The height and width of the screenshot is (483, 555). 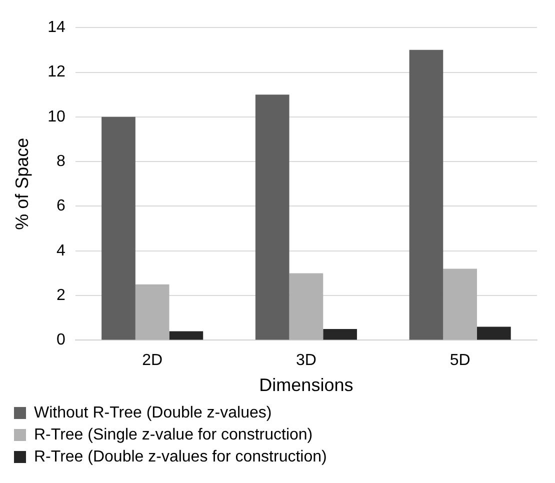 I want to click on y-tick-label: 14, so click(x=57, y=27).